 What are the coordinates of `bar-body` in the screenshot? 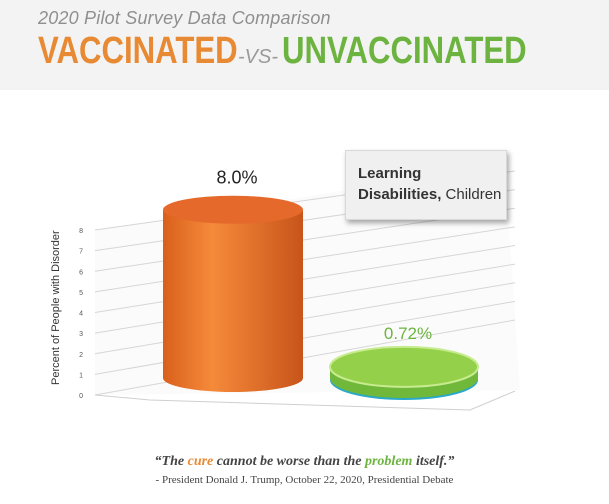 It's located at (233, 300).